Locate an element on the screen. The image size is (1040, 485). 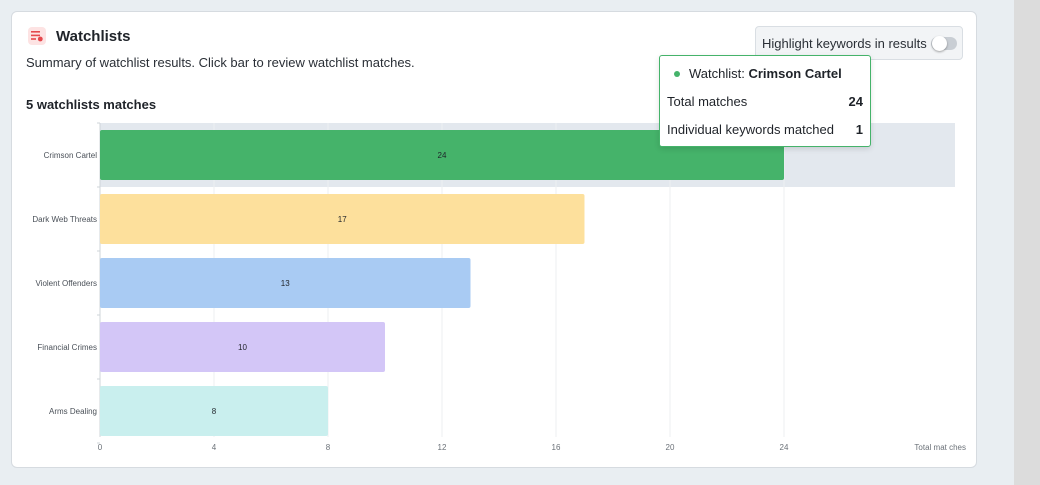
right-rail is located at coordinates (1027, 242).